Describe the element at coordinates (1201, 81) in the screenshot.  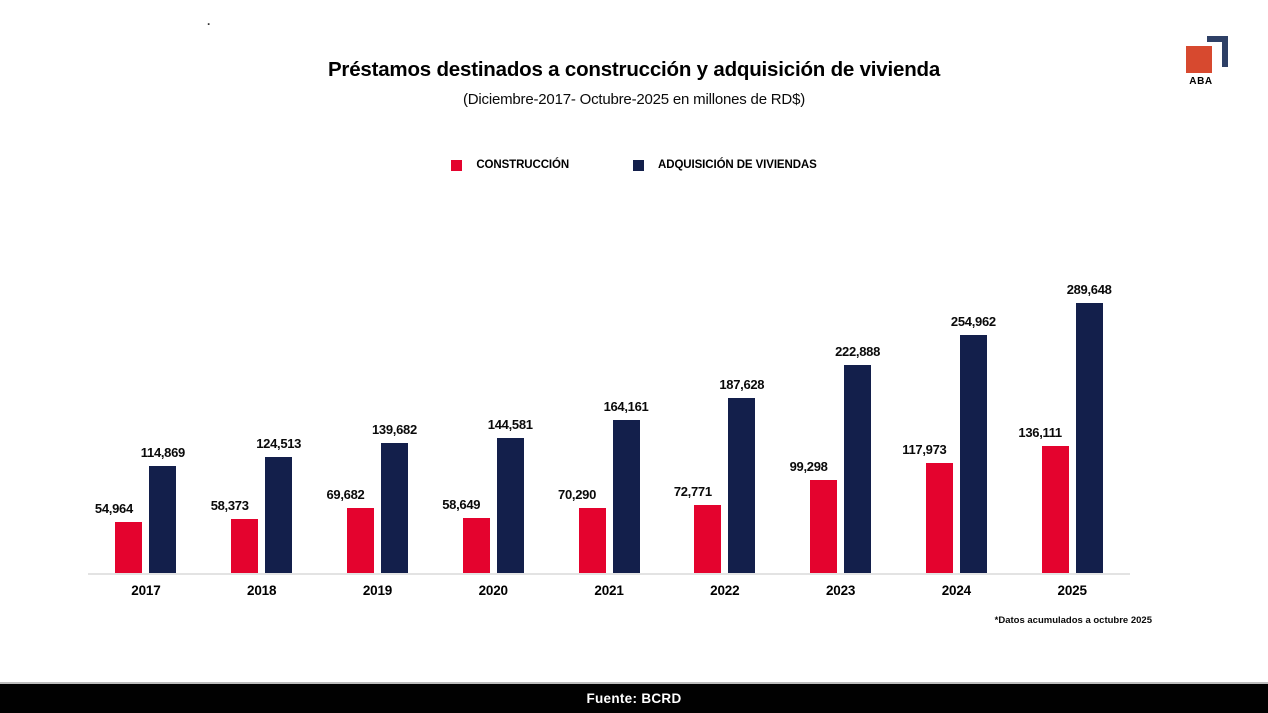
I see `aba-logo-text: ABA` at that location.